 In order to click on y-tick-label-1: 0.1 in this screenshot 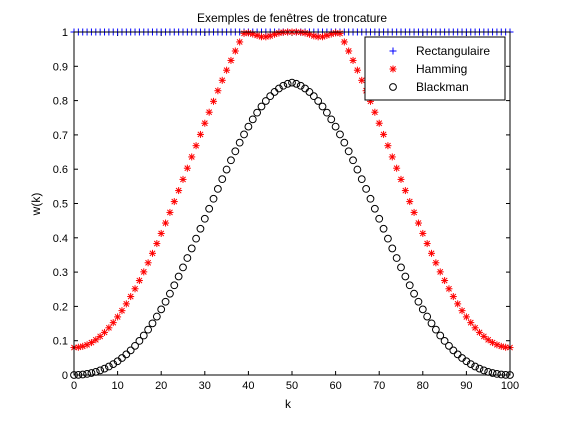, I will do `click(60, 342)`.